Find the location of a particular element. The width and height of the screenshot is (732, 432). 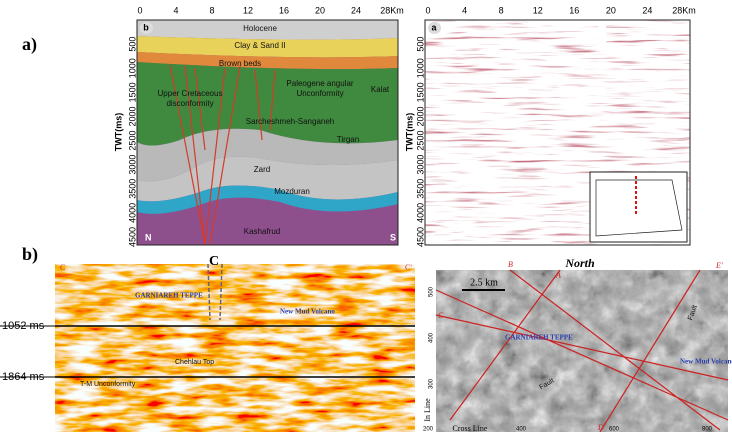

feature-label: Fault is located at coordinates (693, 312).